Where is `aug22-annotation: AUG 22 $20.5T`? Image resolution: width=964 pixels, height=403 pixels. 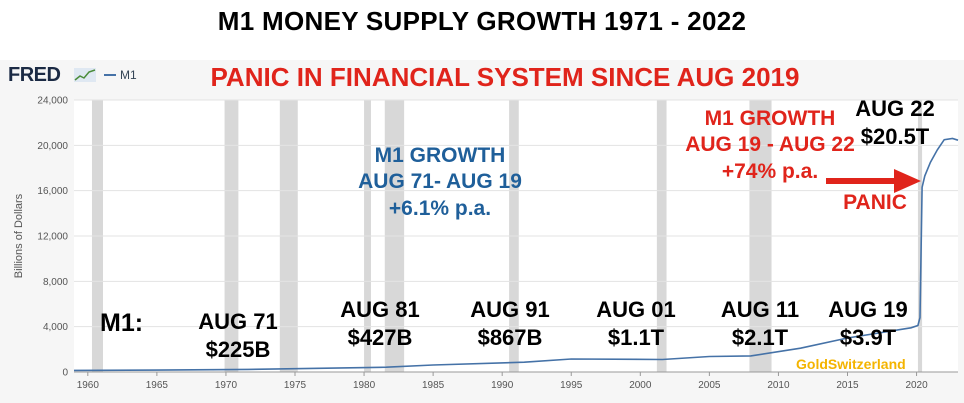 aug22-annotation: AUG 22 $20.5T is located at coordinates (895, 122).